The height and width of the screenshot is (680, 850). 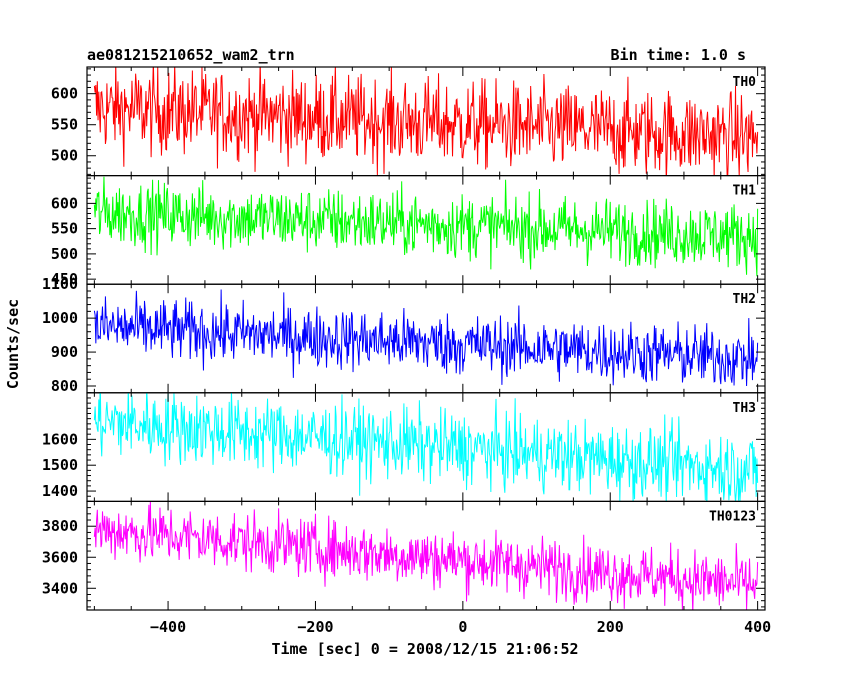 What do you see at coordinates (757, 627) in the screenshot?
I see `x-tick-label: 400` at bounding box center [757, 627].